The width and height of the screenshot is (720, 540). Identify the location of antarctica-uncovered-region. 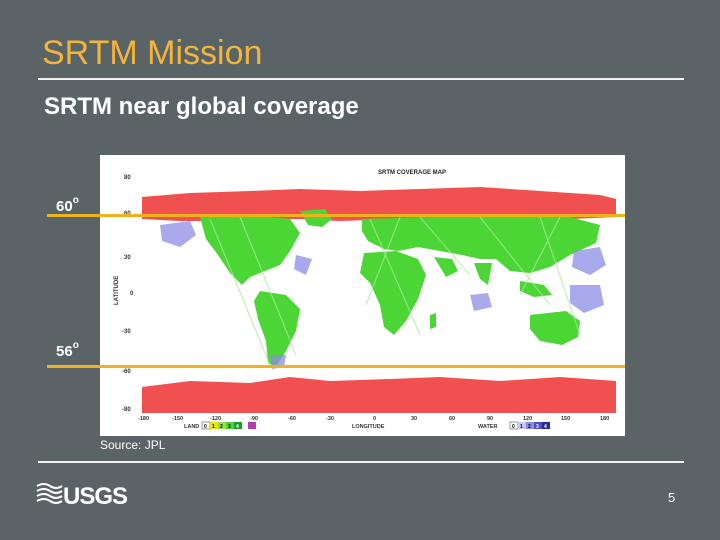
(379, 395).